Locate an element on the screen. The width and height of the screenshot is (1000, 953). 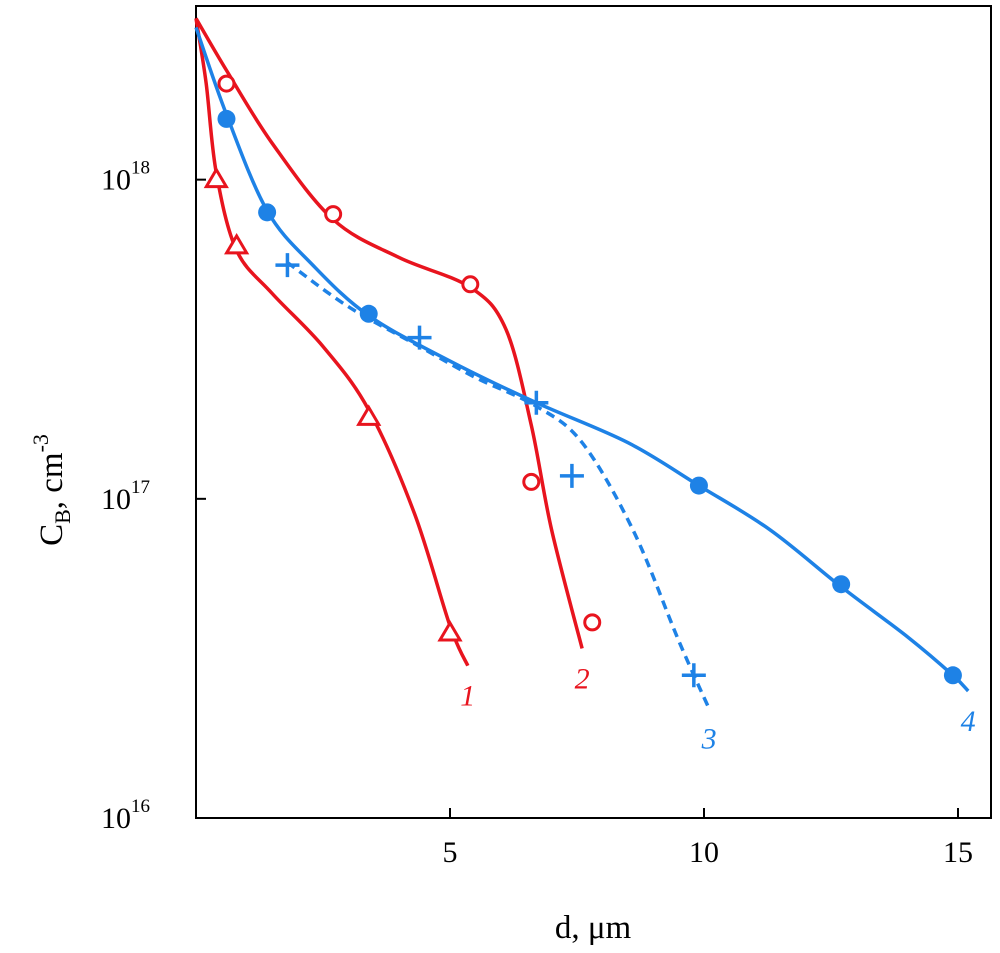
y-axis-label: CB, cm-3 is located at coordinates (51, 490).